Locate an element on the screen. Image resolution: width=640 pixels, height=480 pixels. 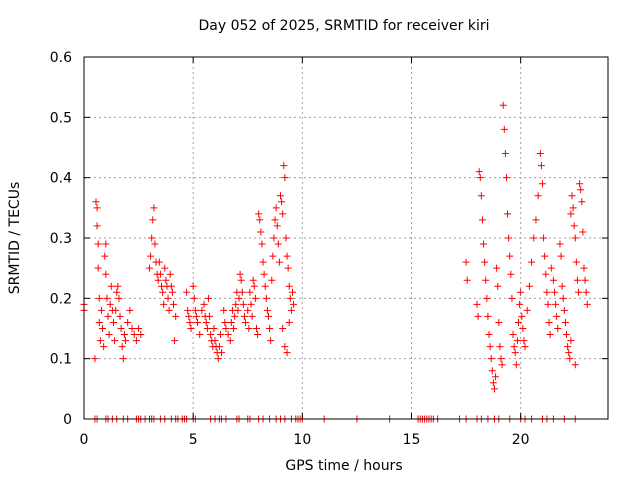
x-axis-title: GPS time / hours is located at coordinates (343, 466).